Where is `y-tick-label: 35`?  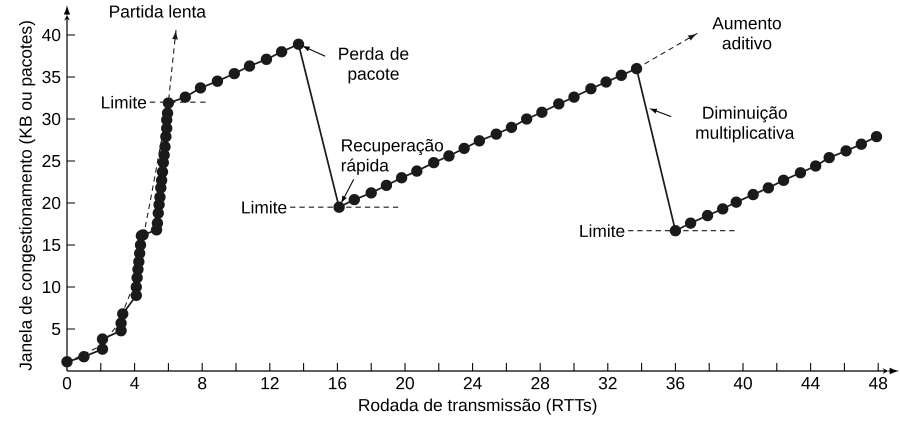
y-tick-label: 35 is located at coordinates (51, 77).